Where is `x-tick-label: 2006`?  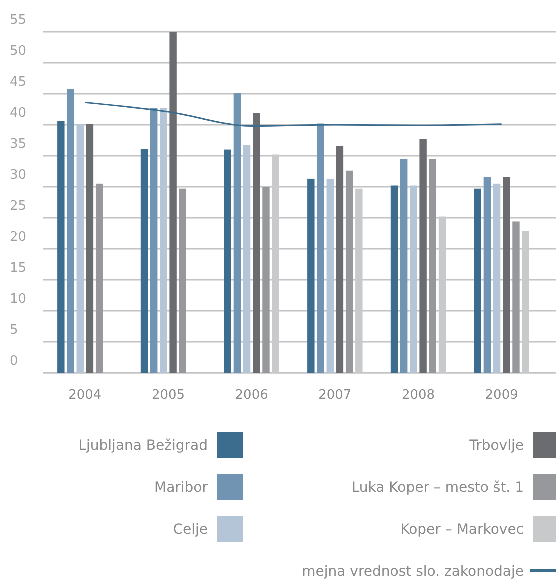 x-tick-label: 2006 is located at coordinates (251, 395).